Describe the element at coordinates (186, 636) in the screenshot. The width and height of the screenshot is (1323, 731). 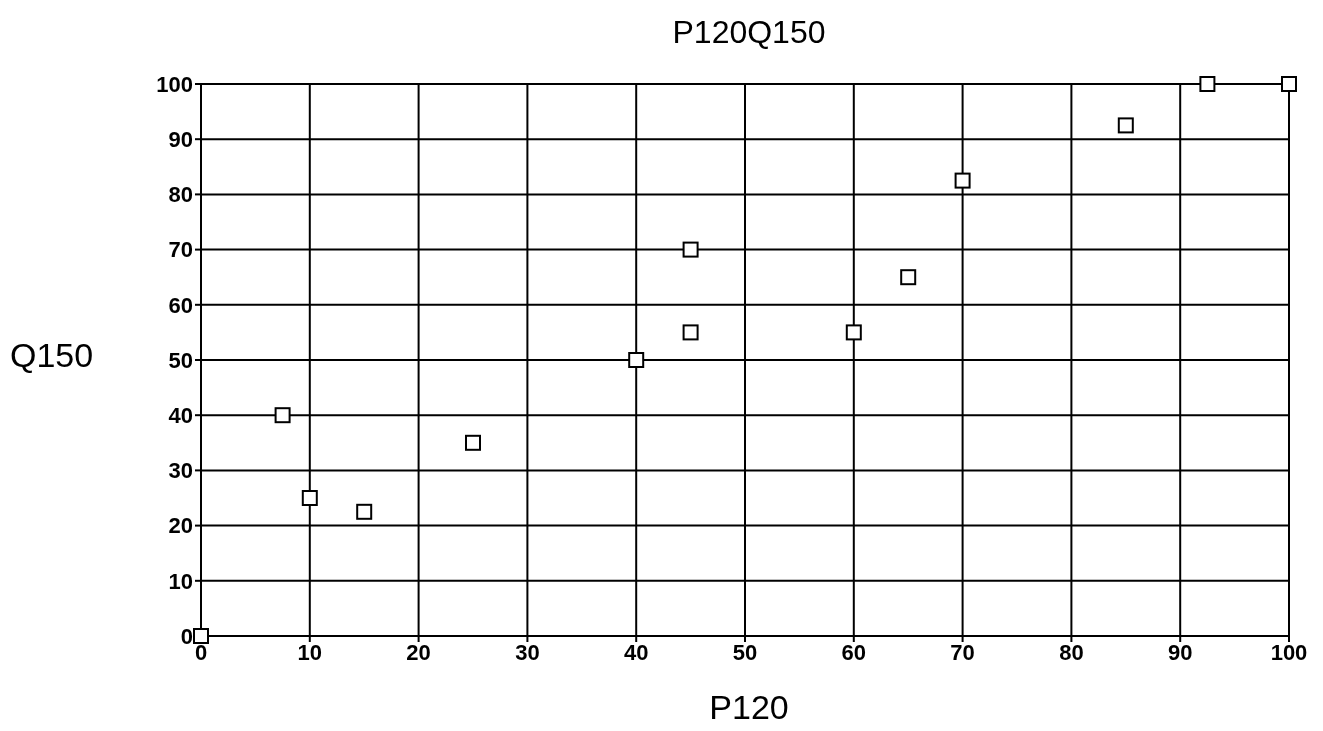
I see `y-tick-label: 0` at that location.